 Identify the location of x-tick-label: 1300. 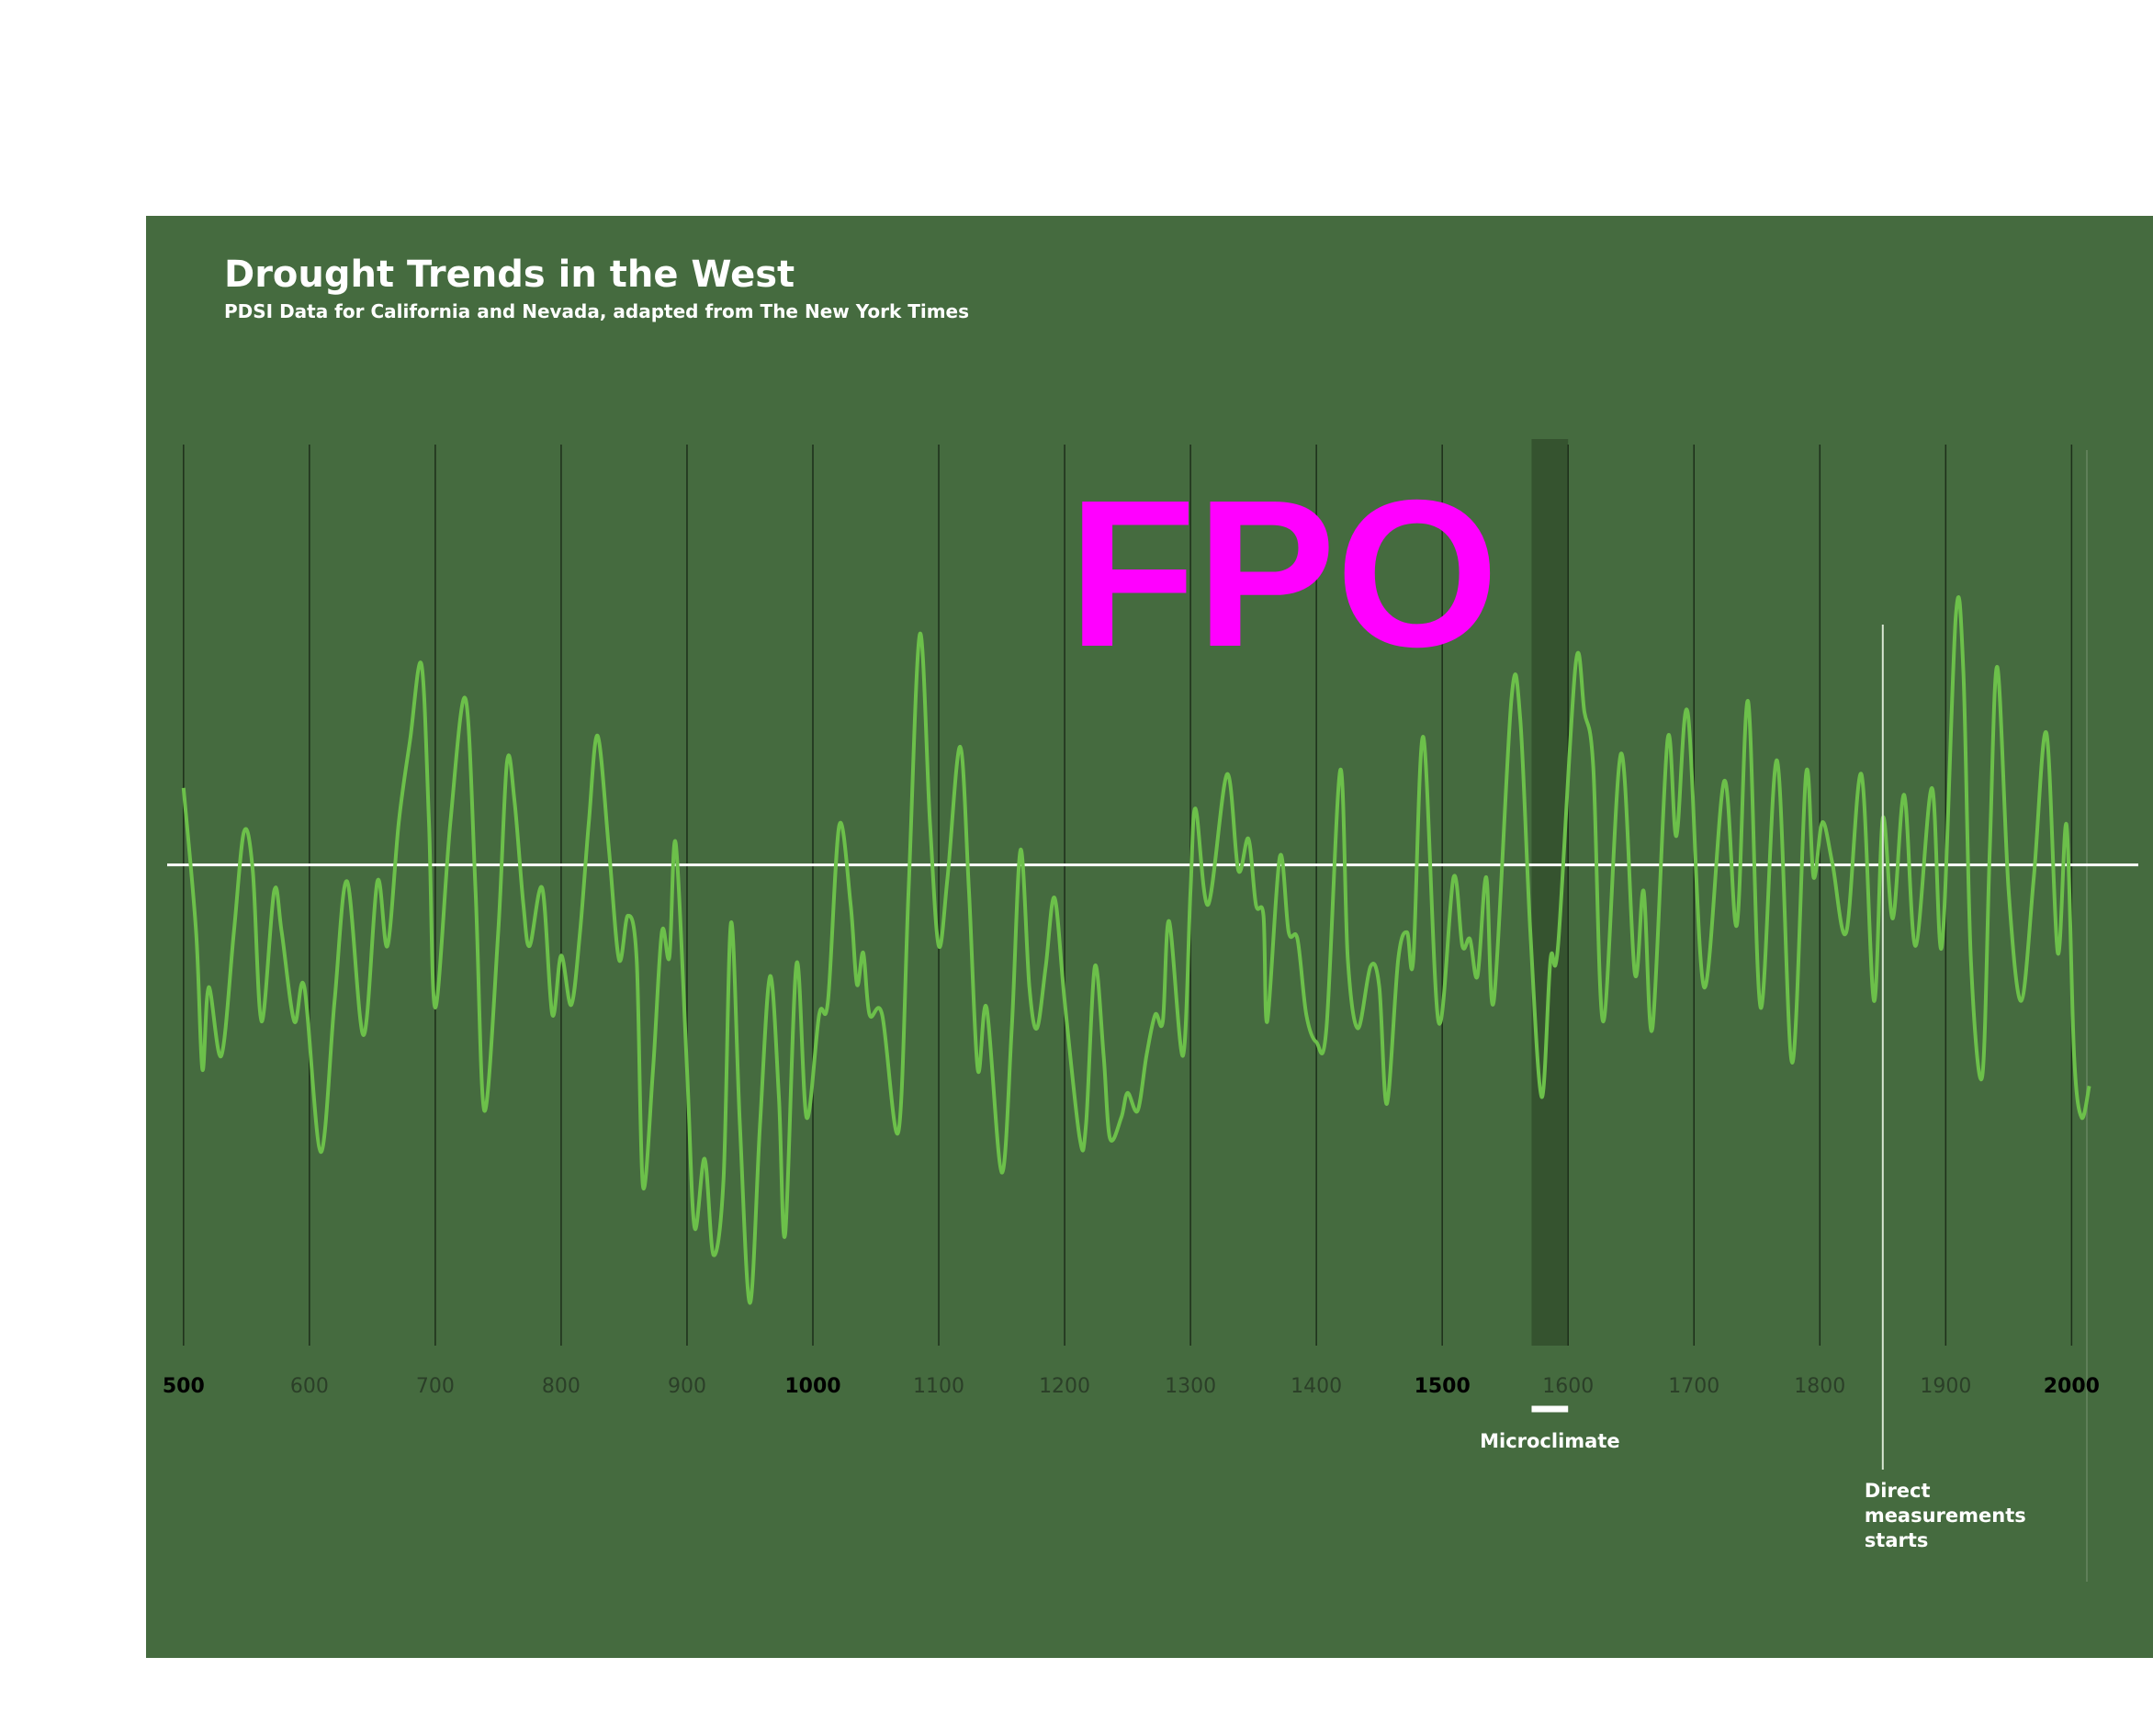
(1190, 1386).